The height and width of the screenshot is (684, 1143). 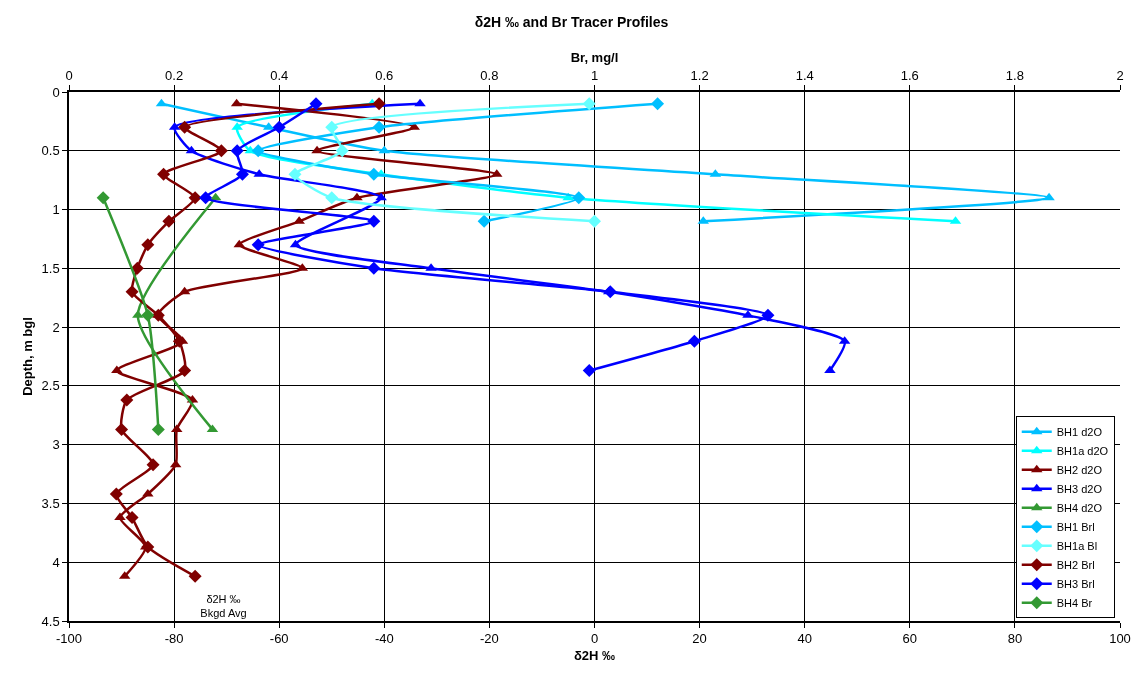 I want to click on x-tick-label: -100, so click(x=69, y=639).